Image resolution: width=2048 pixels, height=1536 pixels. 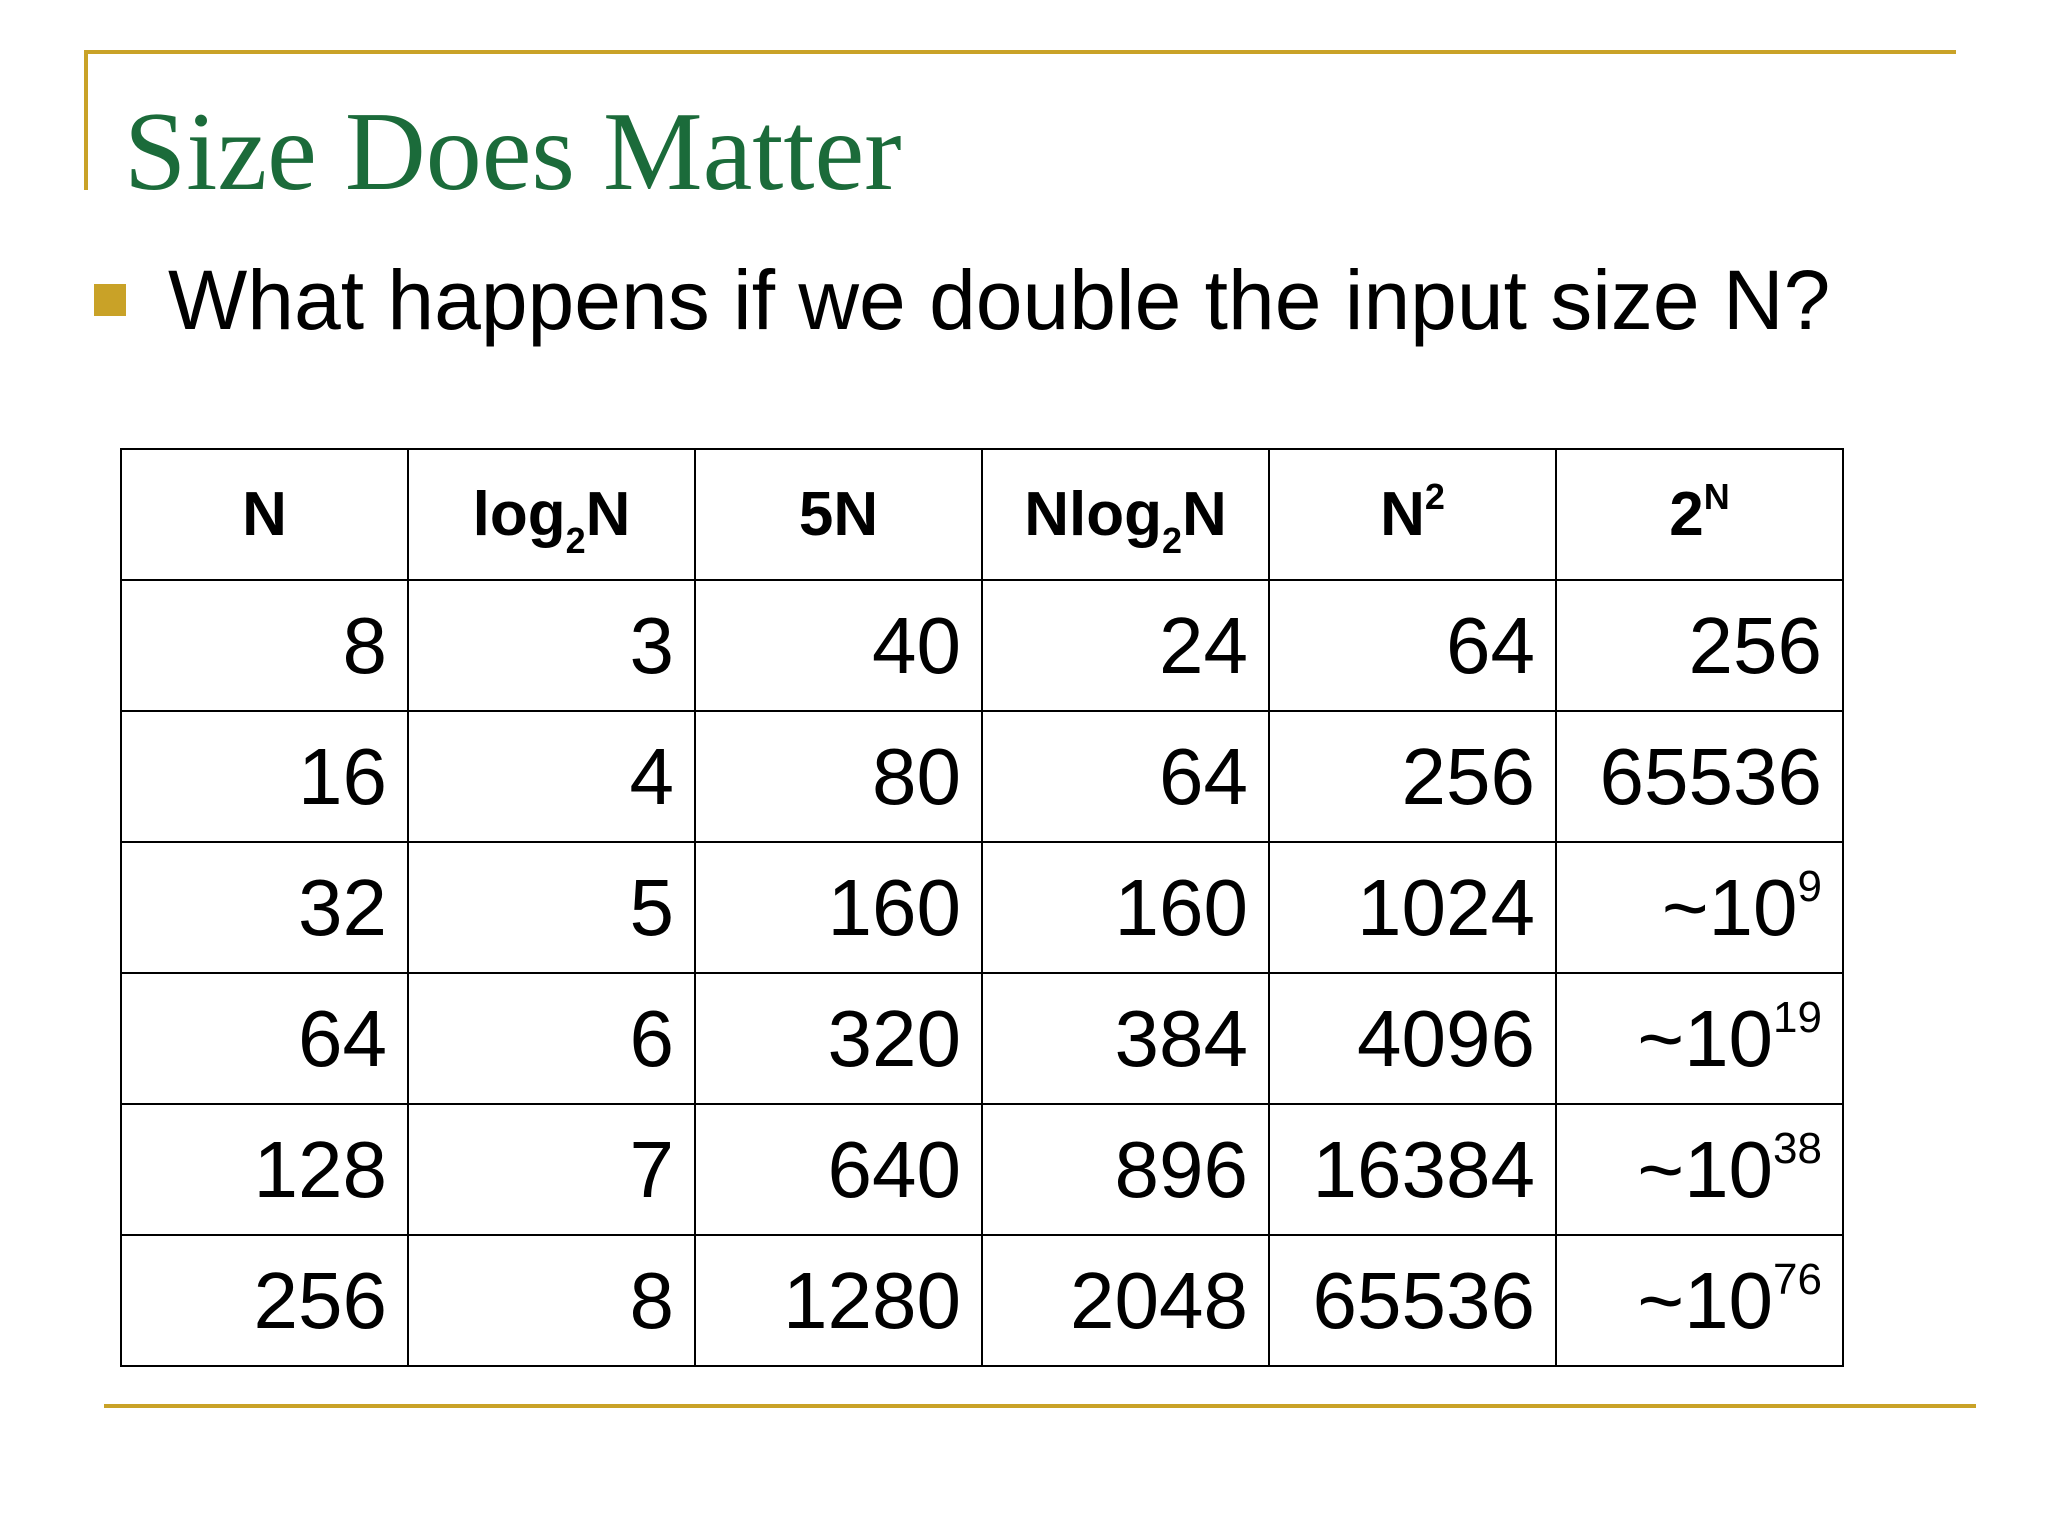 I want to click on top-rule, so click(x=1020, y=52).